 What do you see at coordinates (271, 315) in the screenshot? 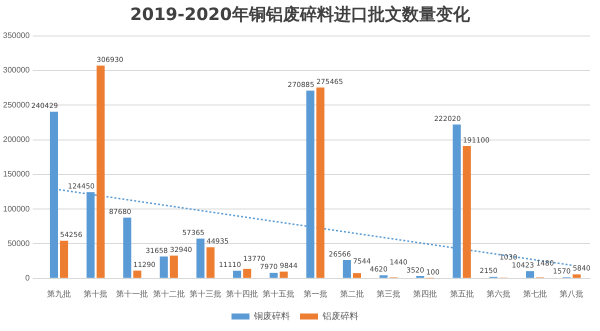
I see `legend-label: 铜废碎料` at bounding box center [271, 315].